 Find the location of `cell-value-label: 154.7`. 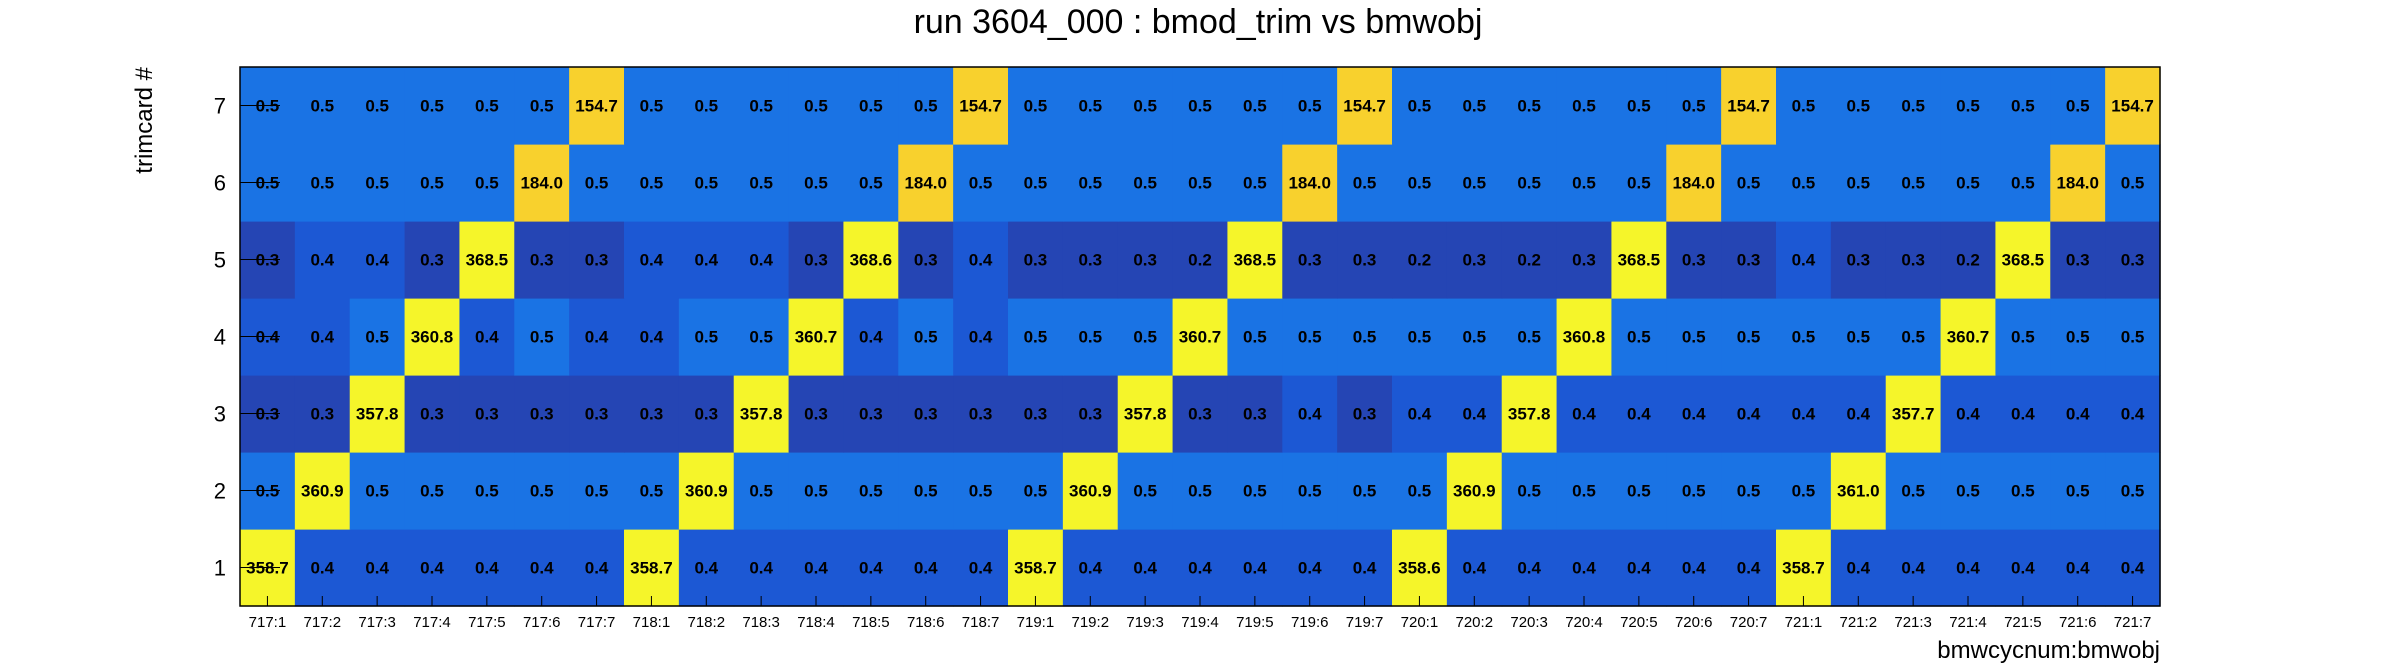

cell-value-label: 154.7 is located at coordinates (596, 106).